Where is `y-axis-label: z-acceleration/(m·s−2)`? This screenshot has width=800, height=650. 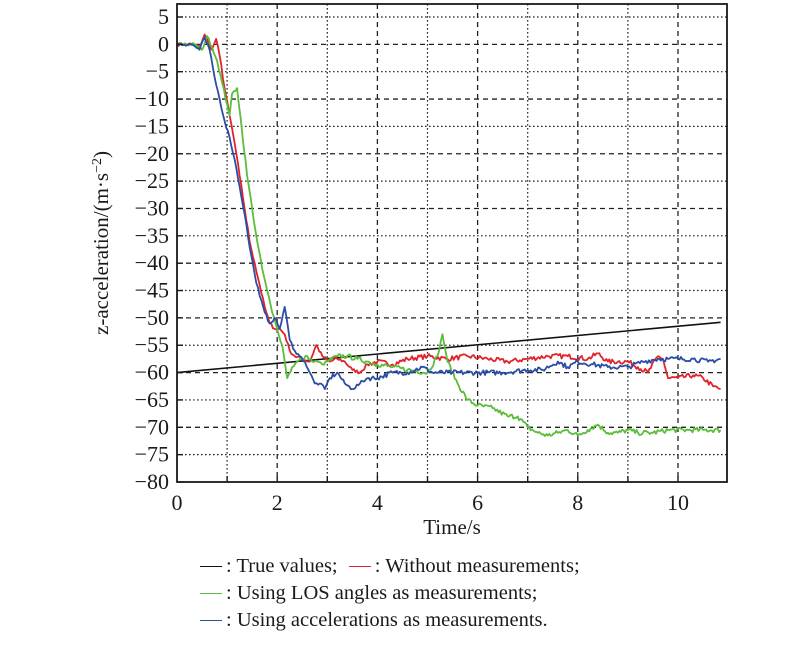
y-axis-label: z-acceleration/(m·s−2) is located at coordinates (101, 243).